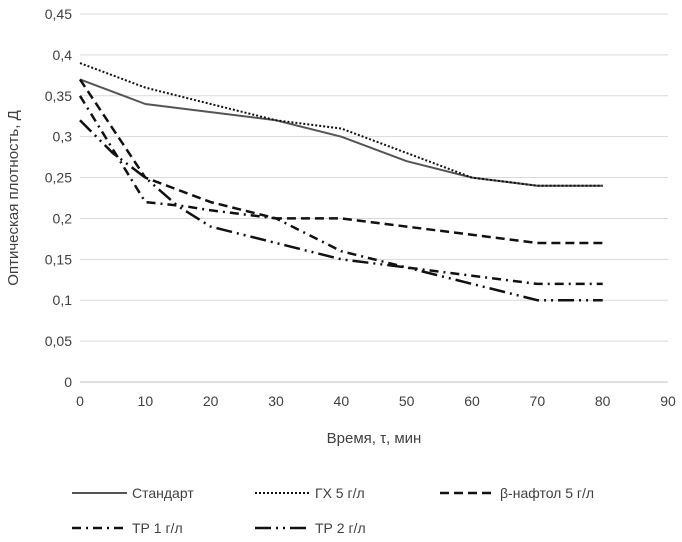  What do you see at coordinates (146, 401) in the screenshot?
I see `x-tick-label: 10` at bounding box center [146, 401].